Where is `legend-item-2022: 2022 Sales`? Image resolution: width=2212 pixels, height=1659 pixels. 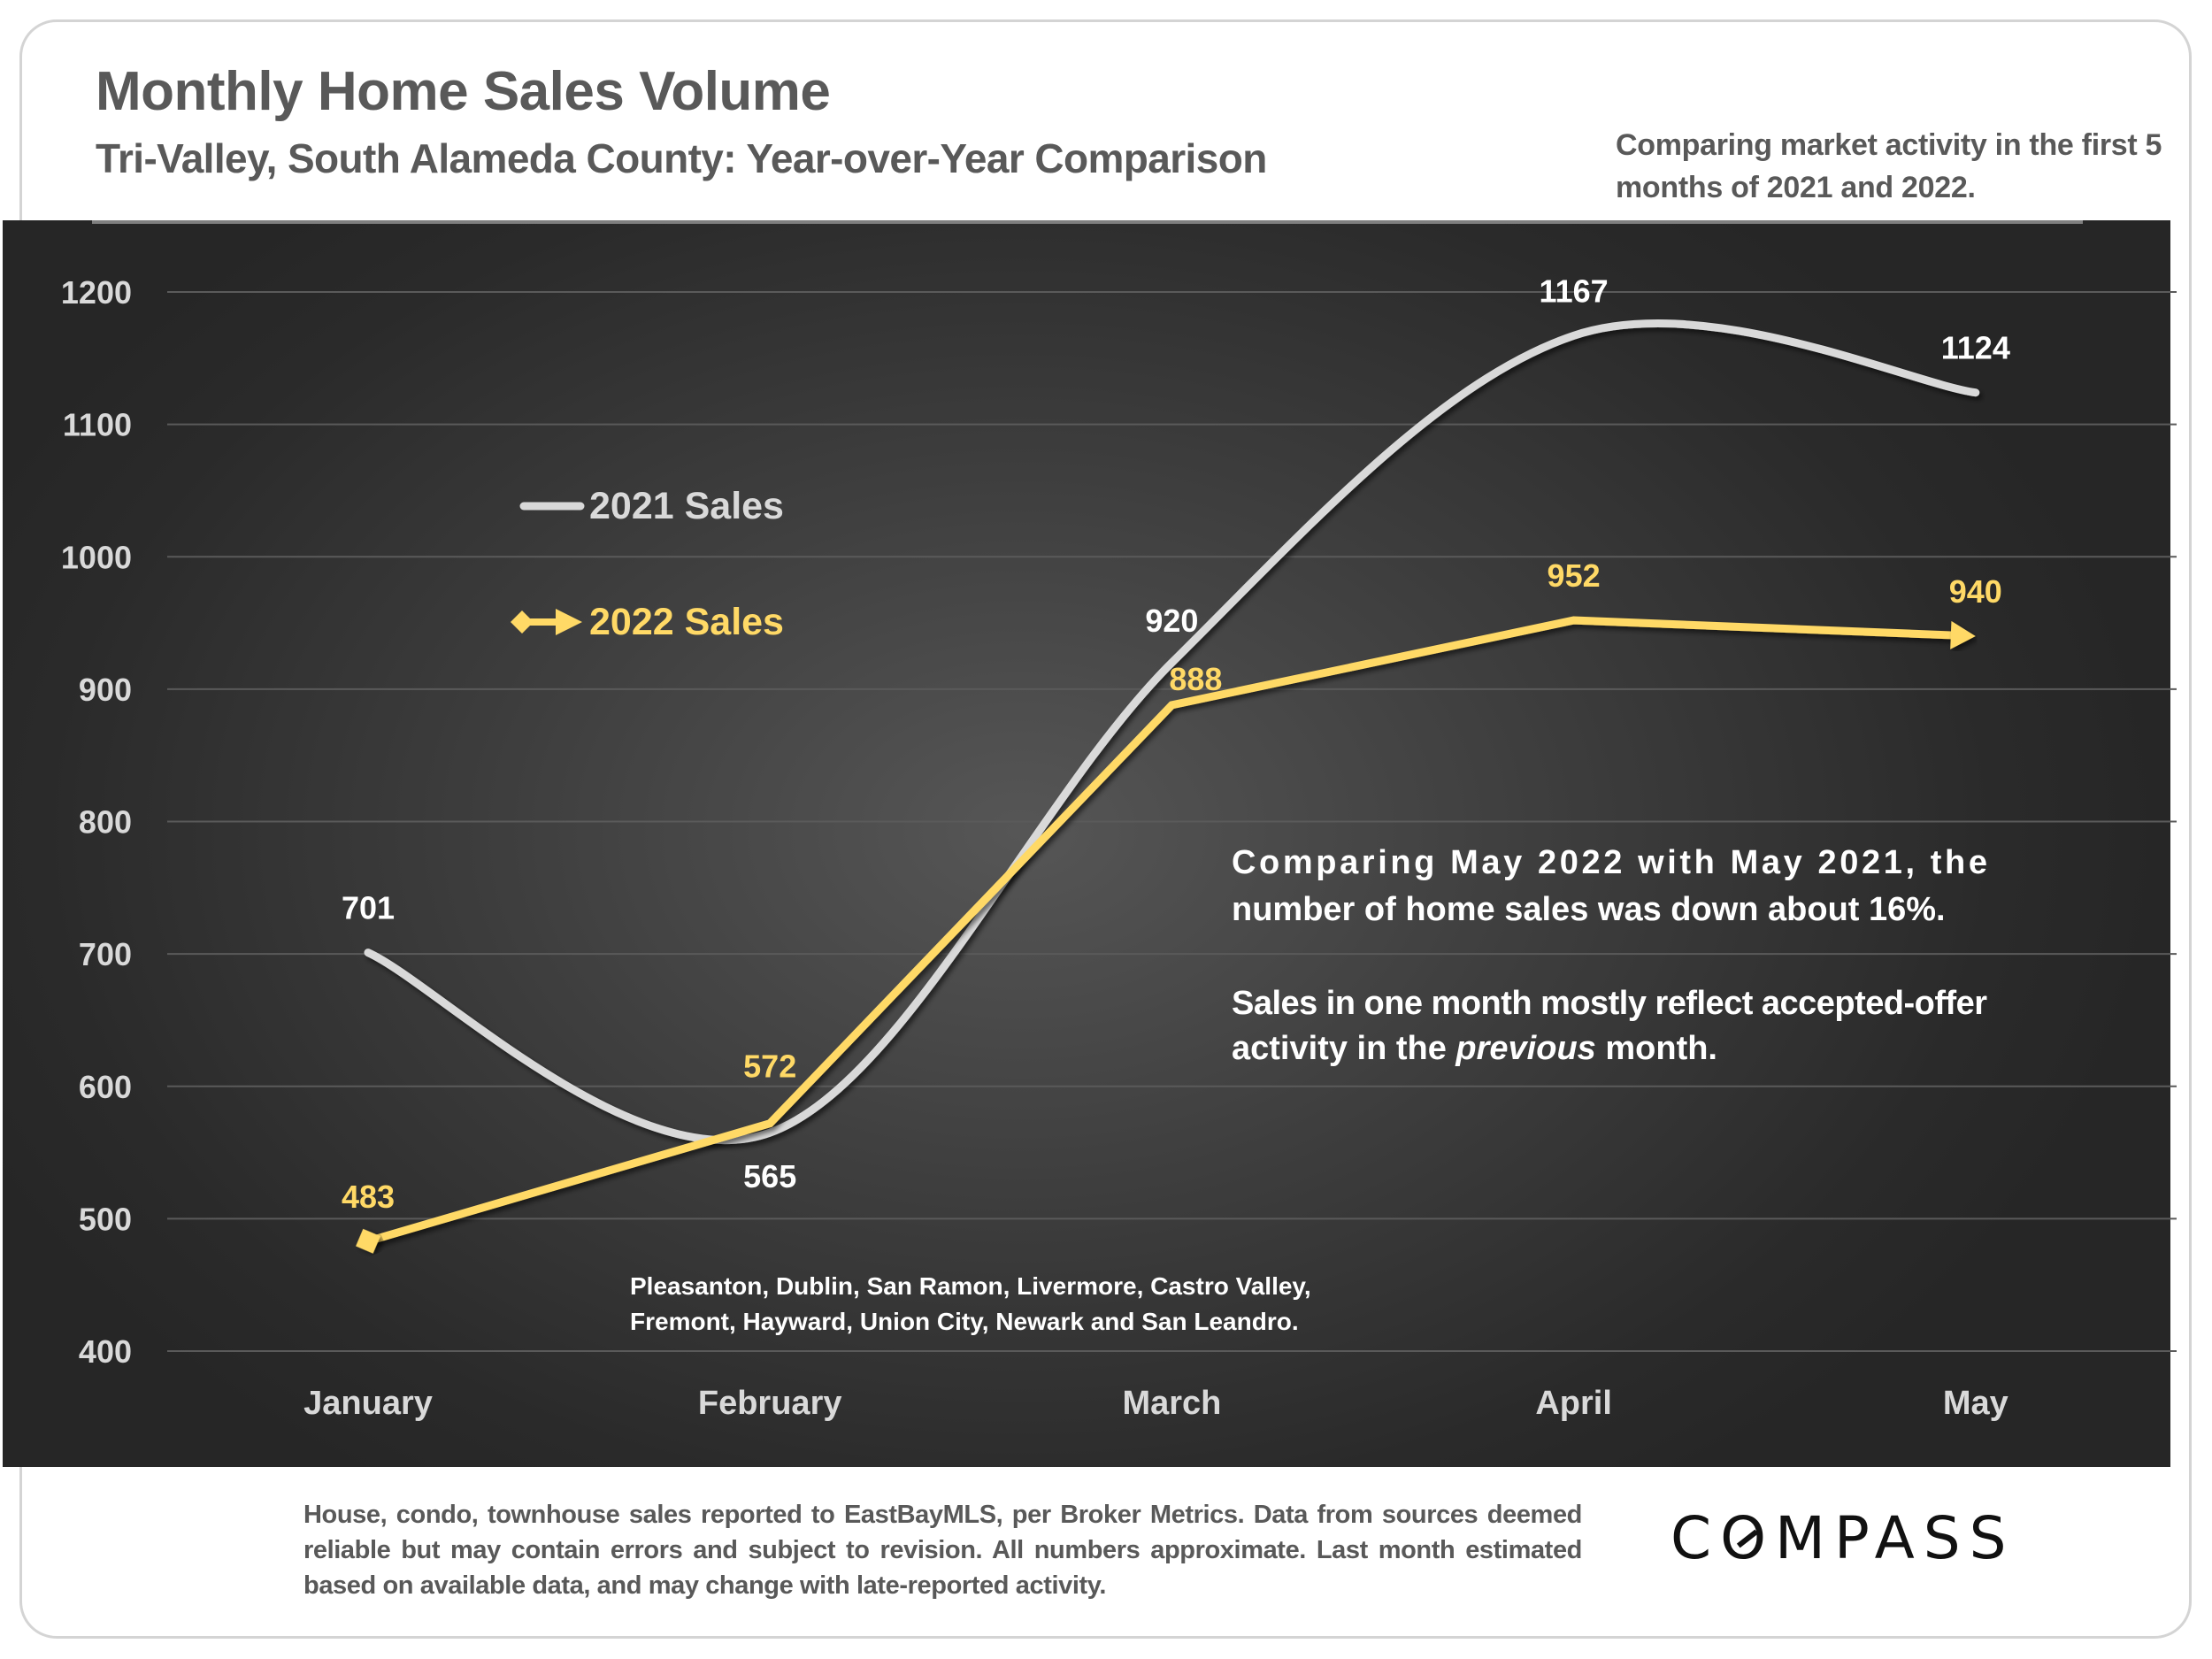
legend-item-2022: 2022 Sales is located at coordinates (647, 622).